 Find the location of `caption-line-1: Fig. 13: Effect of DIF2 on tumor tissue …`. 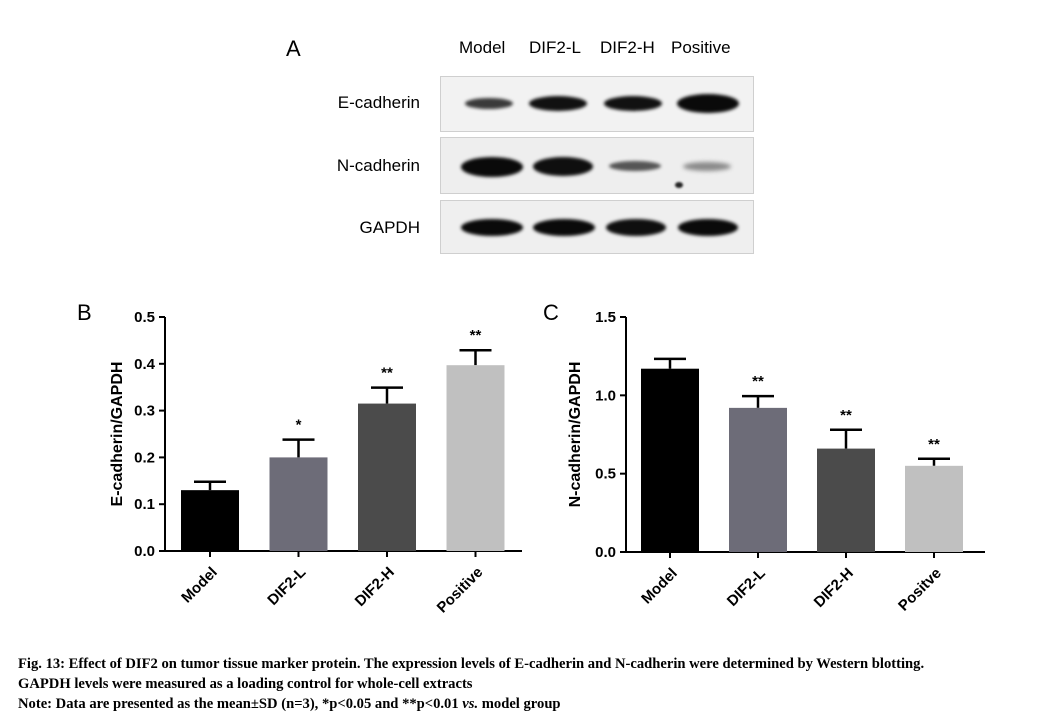

caption-line-1: Fig. 13: Effect of DIF2 on tumor tissue … is located at coordinates (471, 664).